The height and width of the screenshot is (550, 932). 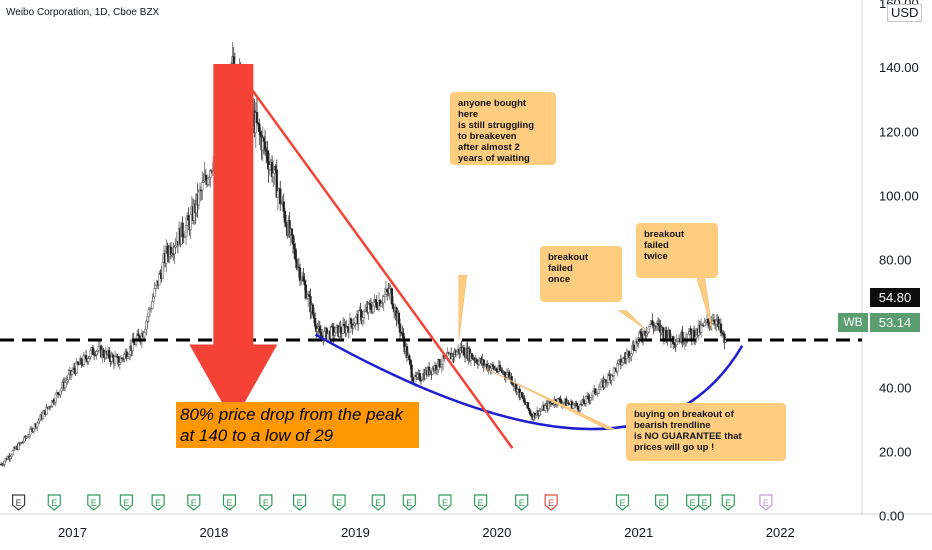 What do you see at coordinates (780, 532) in the screenshot?
I see `x-tick-label: 2022` at bounding box center [780, 532].